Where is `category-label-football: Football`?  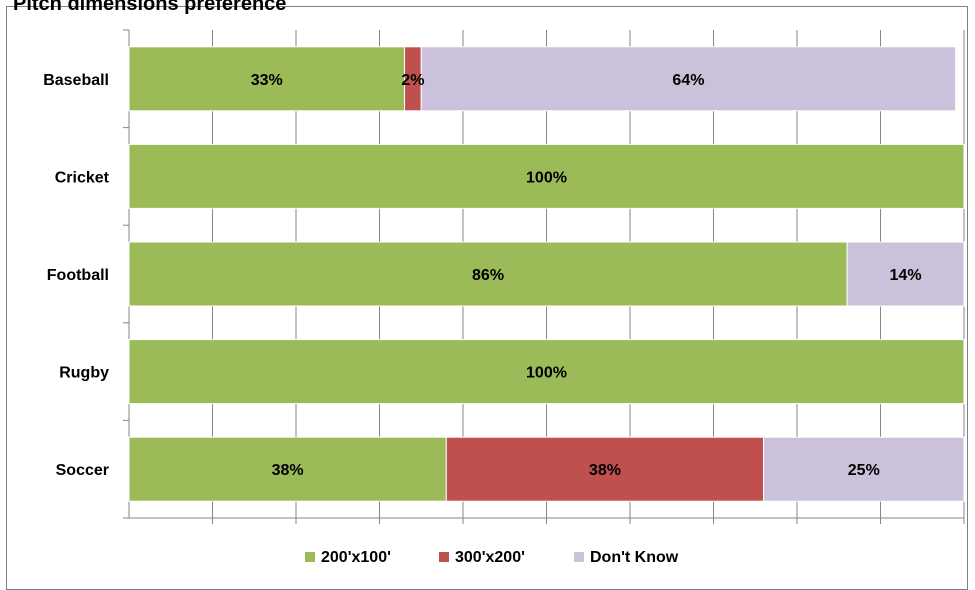
category-label-football: Football is located at coordinates (78, 275).